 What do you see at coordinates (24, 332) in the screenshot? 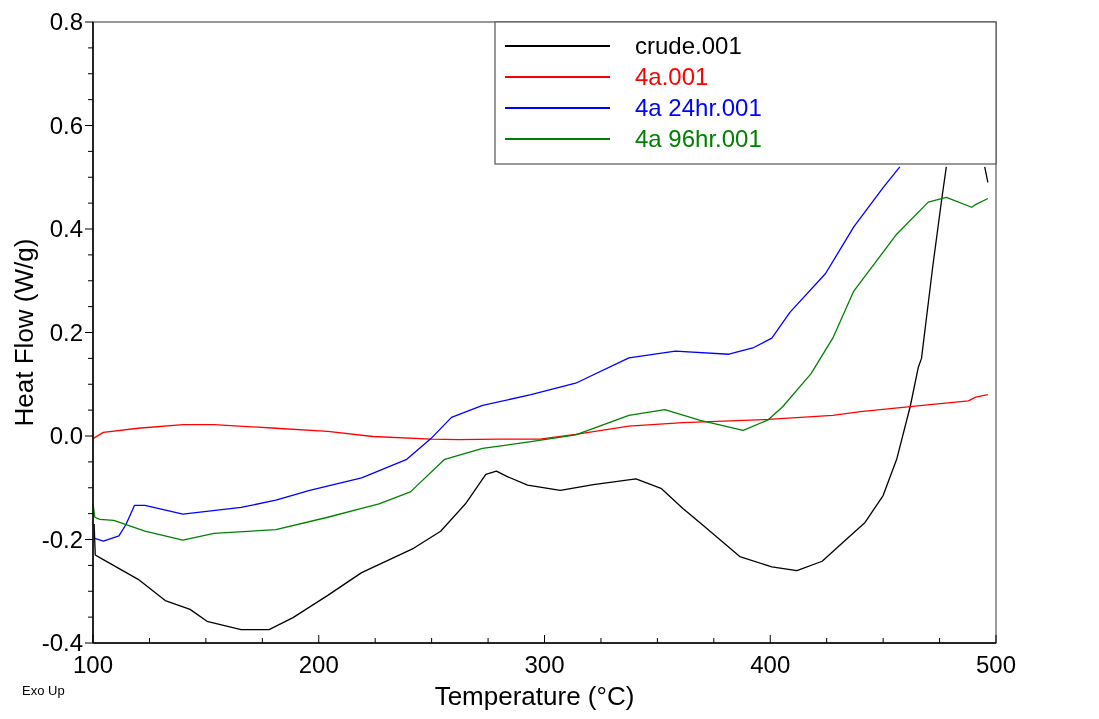
I see `y-axis-title: Heat Flow (W/g)` at bounding box center [24, 332].